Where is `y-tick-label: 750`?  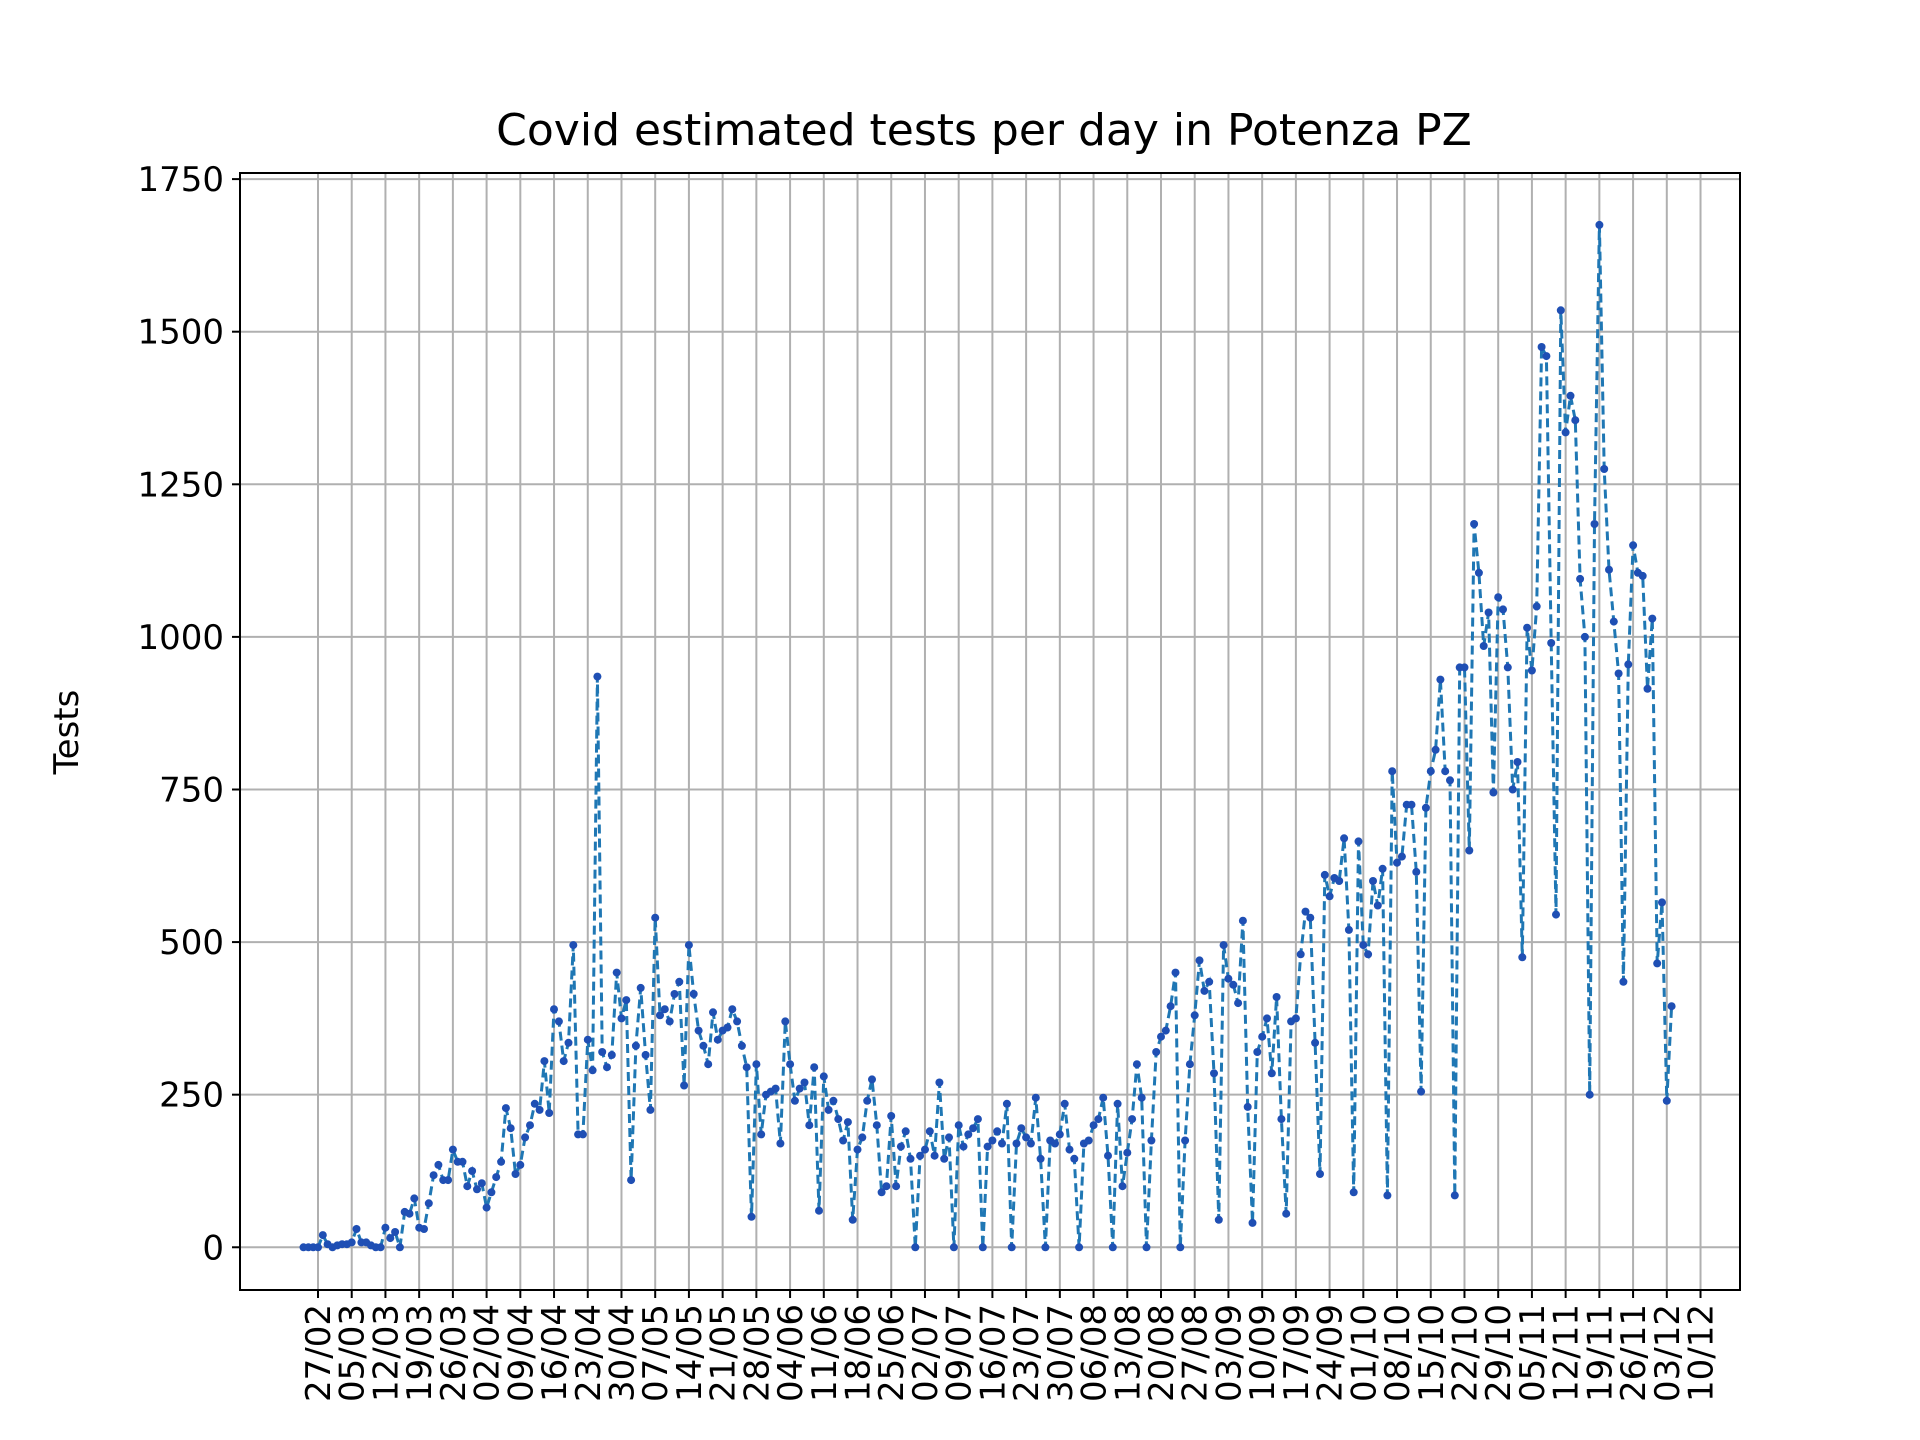
y-tick-label: 750 is located at coordinates (191, 790).